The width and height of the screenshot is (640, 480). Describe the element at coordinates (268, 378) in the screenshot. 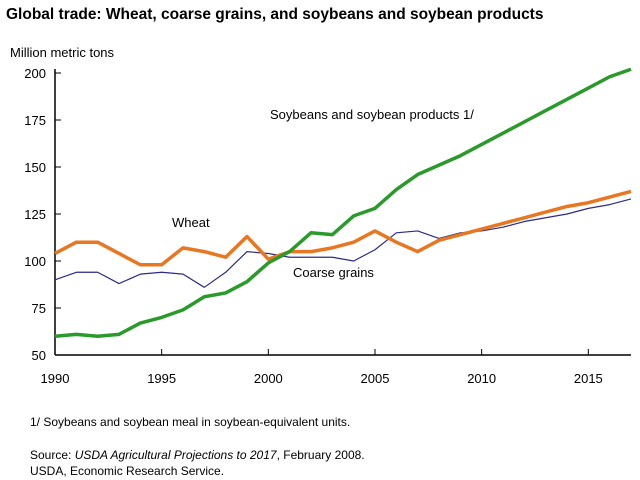

I see `x-tick-label: 2000` at that location.